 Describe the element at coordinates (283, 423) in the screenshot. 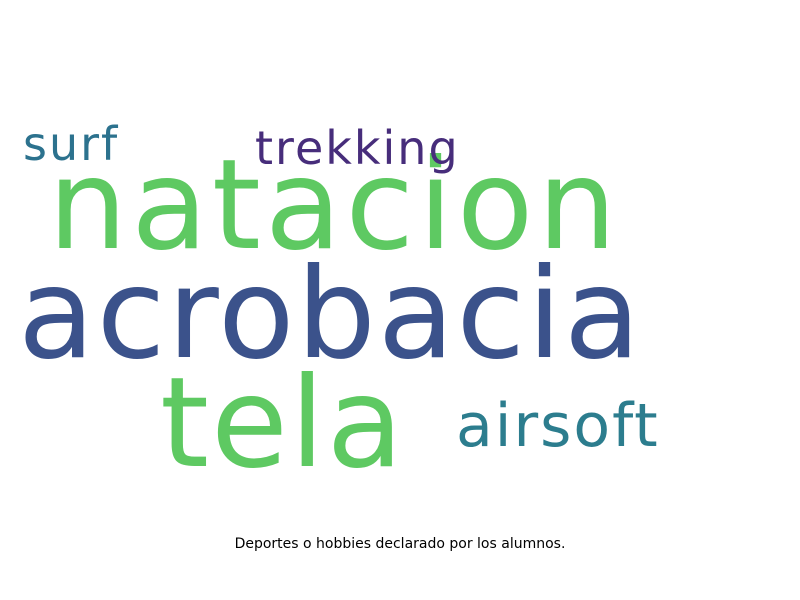

I see `word-tela: tela` at that location.